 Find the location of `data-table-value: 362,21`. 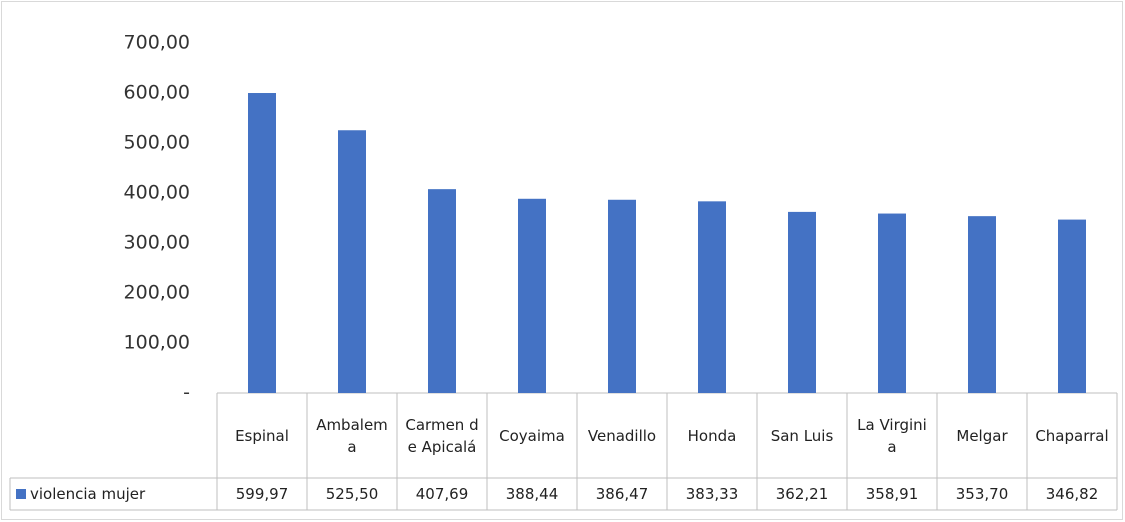

data-table-value: 362,21 is located at coordinates (802, 494).